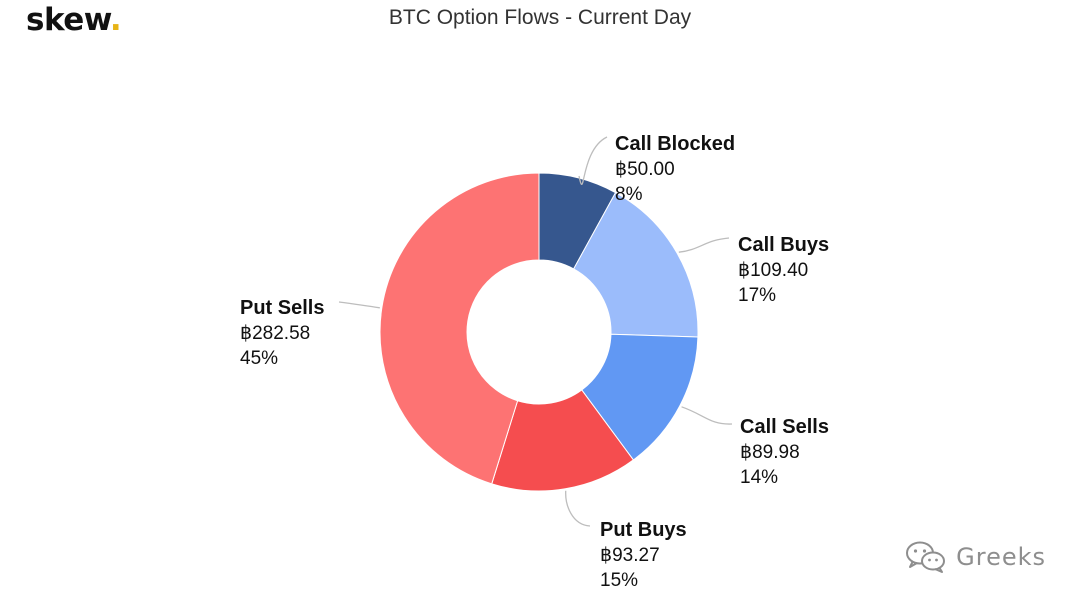 Image resolution: width=1080 pixels, height=603 pixels. What do you see at coordinates (282, 308) in the screenshot?
I see `slice-label-name: Put Sells` at bounding box center [282, 308].